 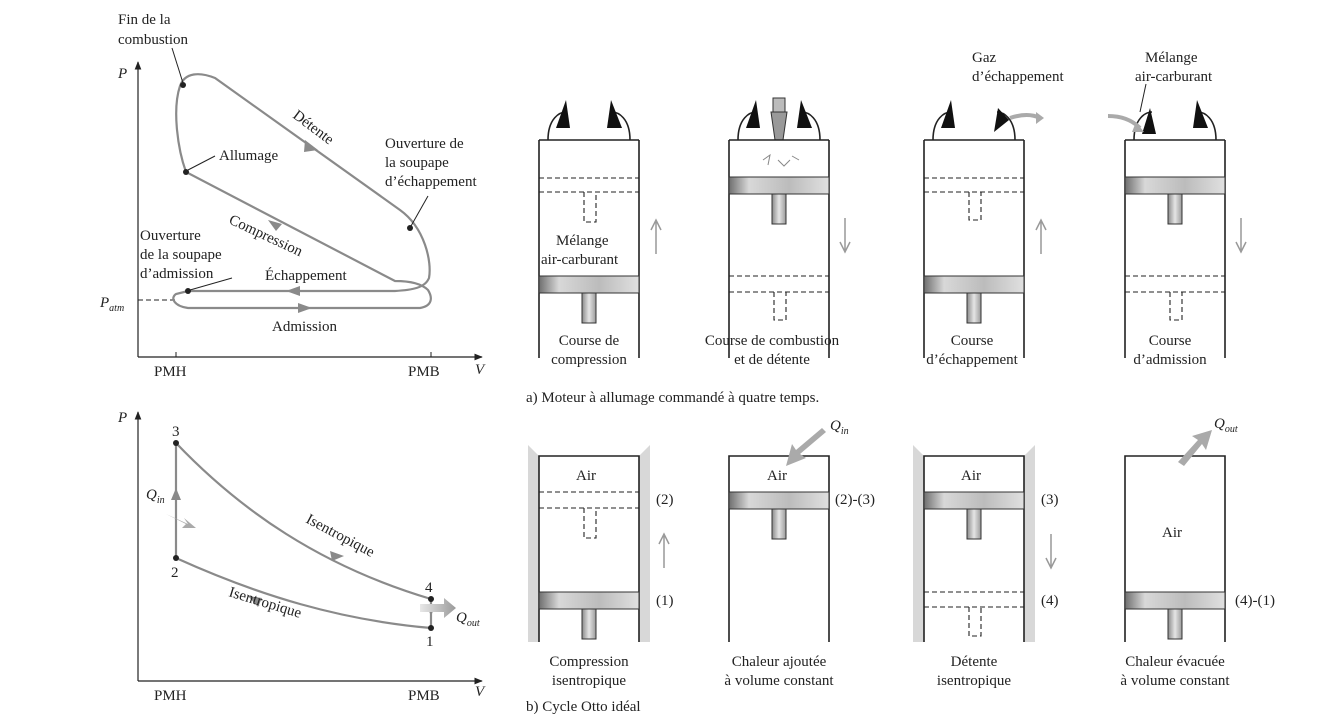 What do you see at coordinates (255, 601) in the screenshot?
I see `arrow-isentropic-bottom` at bounding box center [255, 601].